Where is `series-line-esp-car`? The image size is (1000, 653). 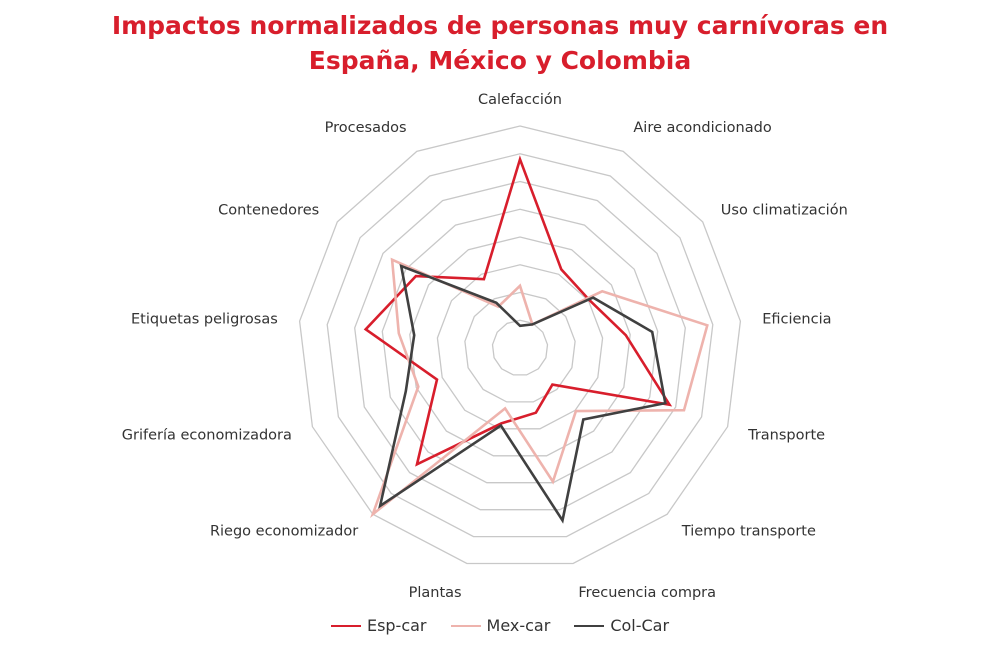
series-line-esp-car is located at coordinates (518, 311).